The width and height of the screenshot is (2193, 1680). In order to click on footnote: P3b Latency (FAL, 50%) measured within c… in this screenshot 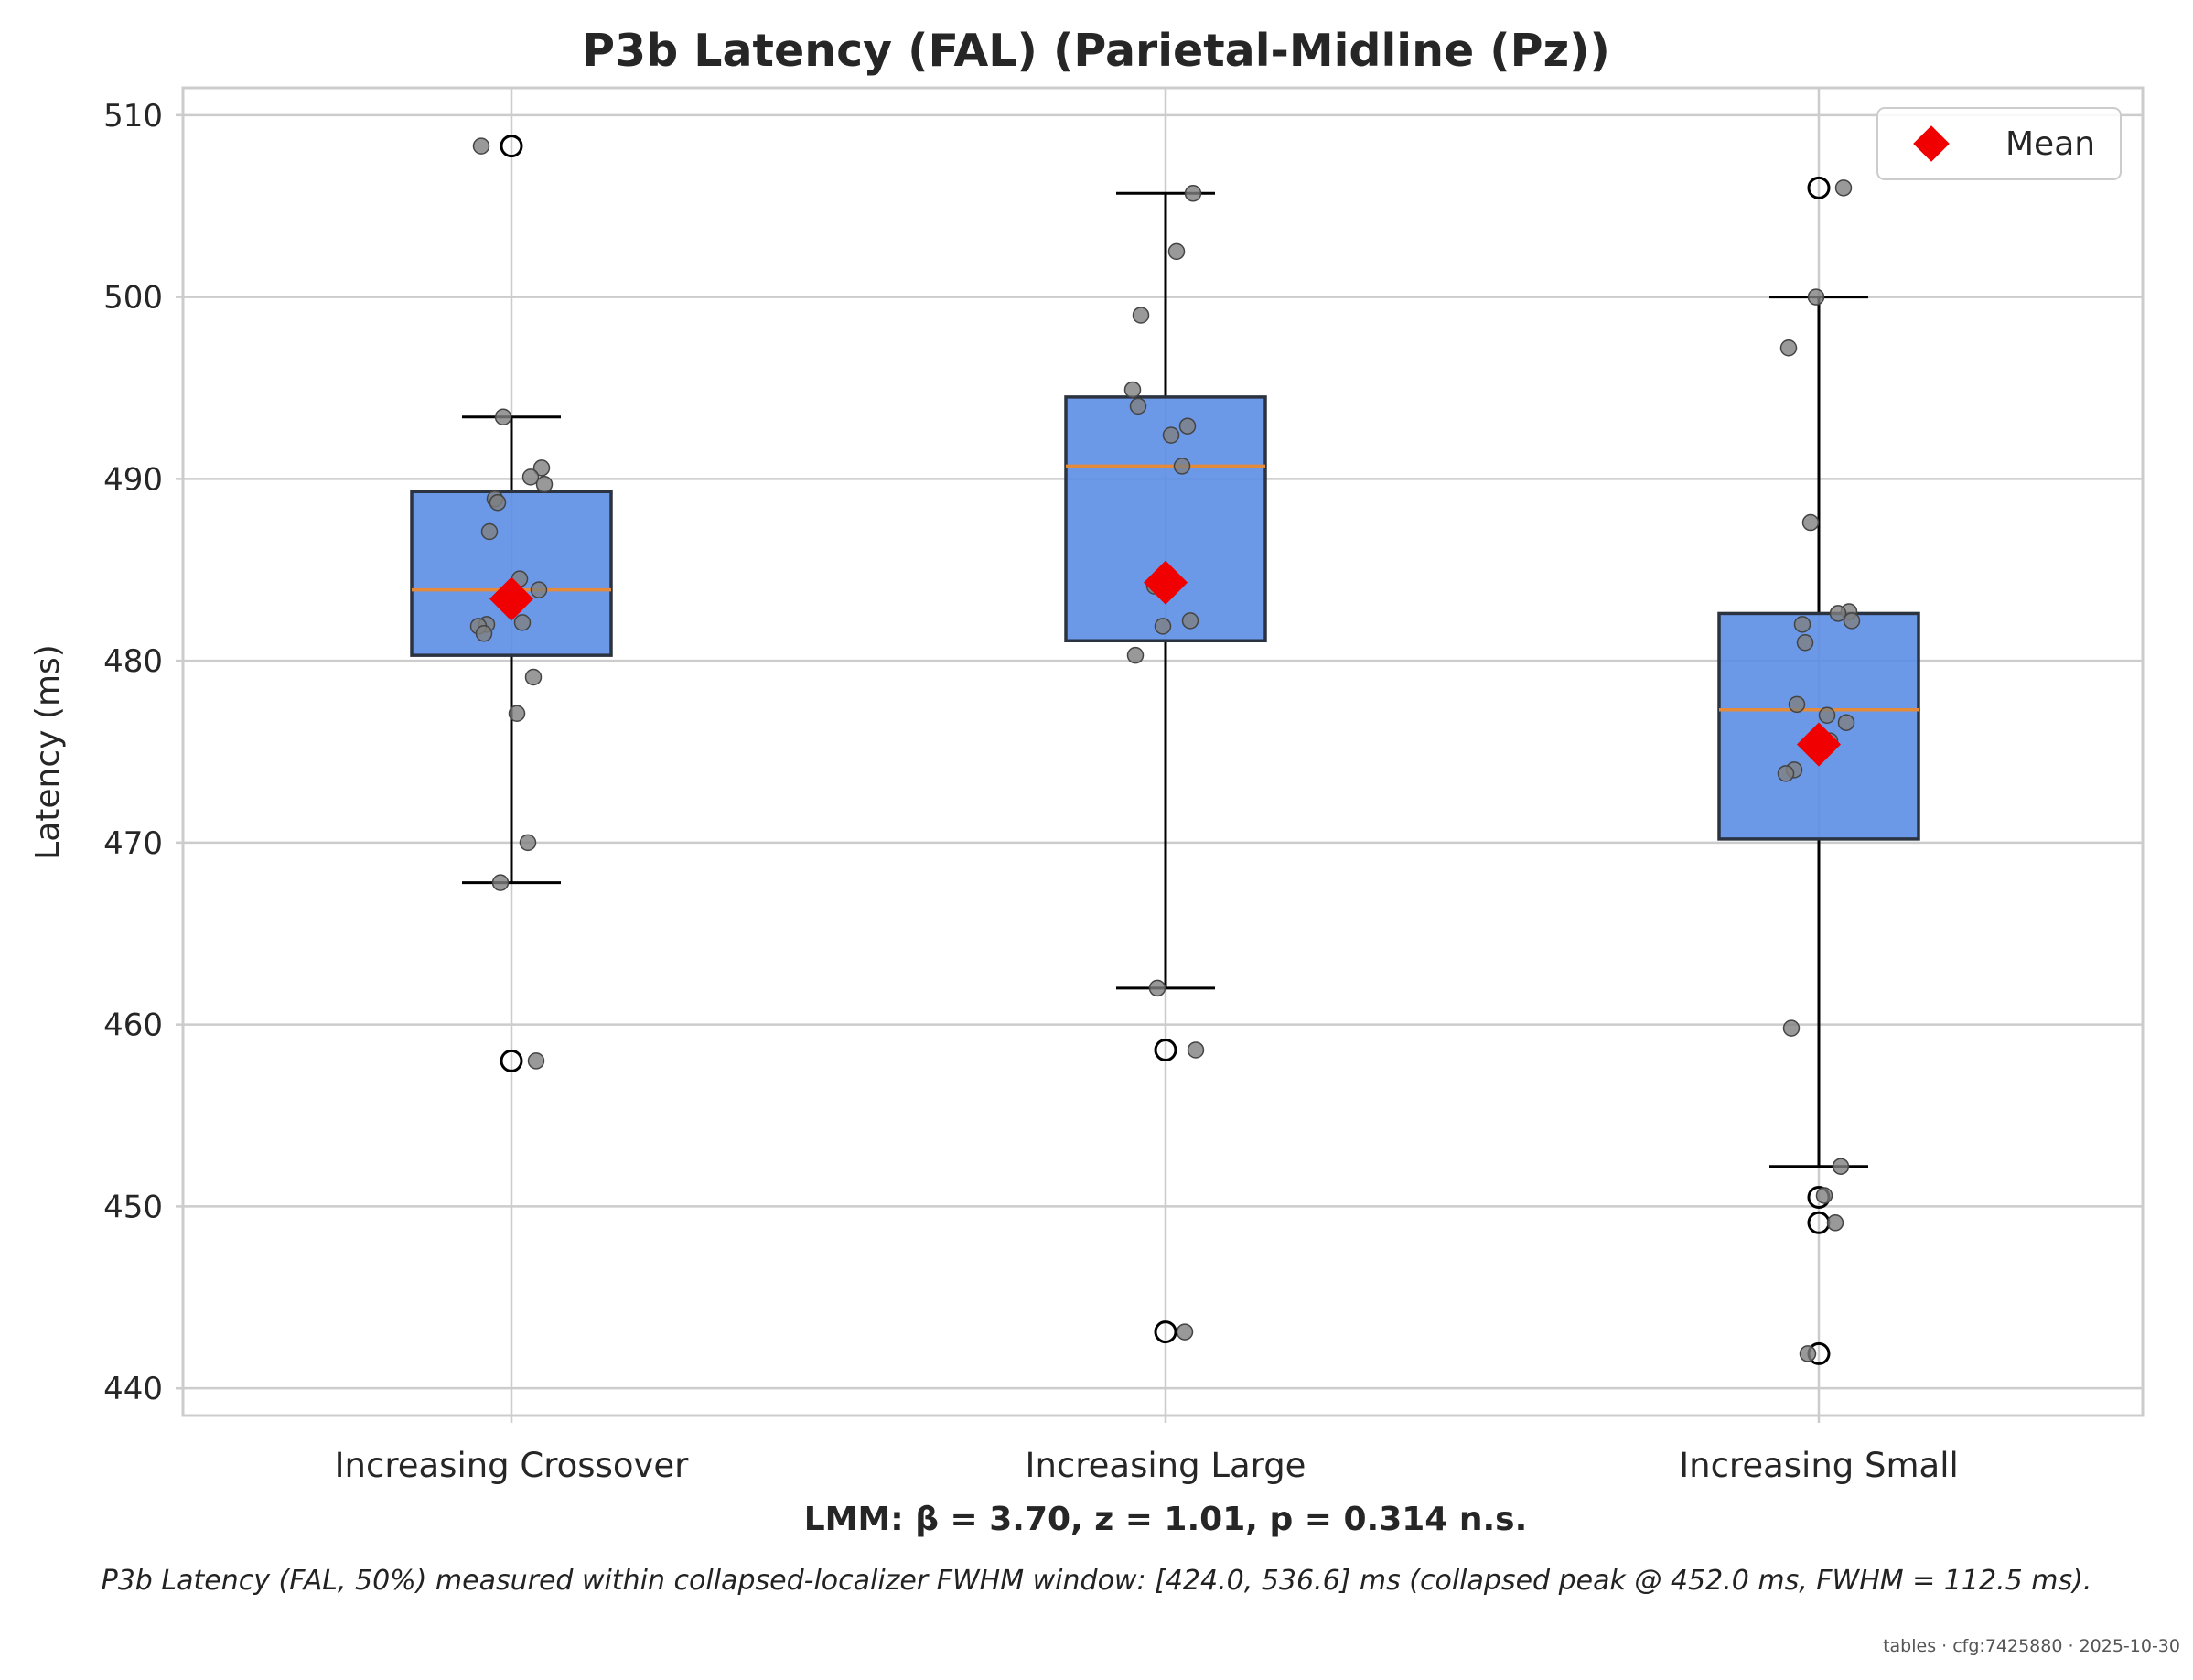, I will do `click(1096, 1581)`.